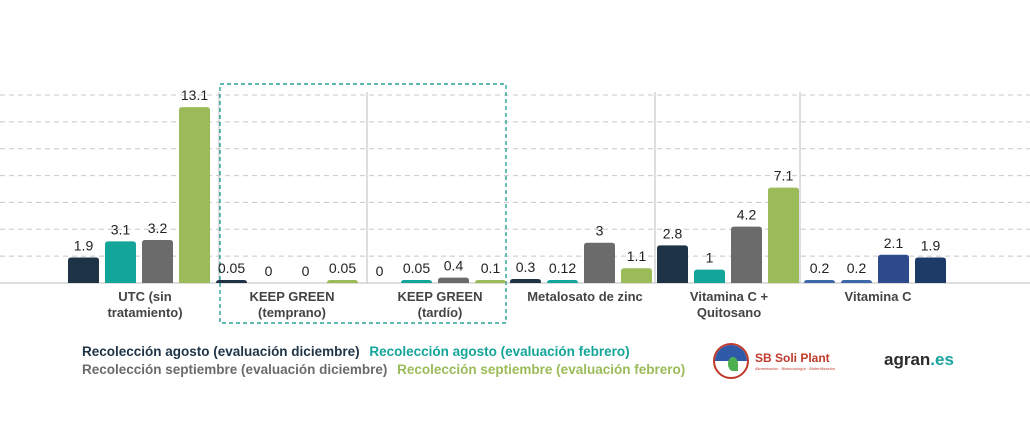  I want to click on category-tick-label: (tardío), so click(440, 312).